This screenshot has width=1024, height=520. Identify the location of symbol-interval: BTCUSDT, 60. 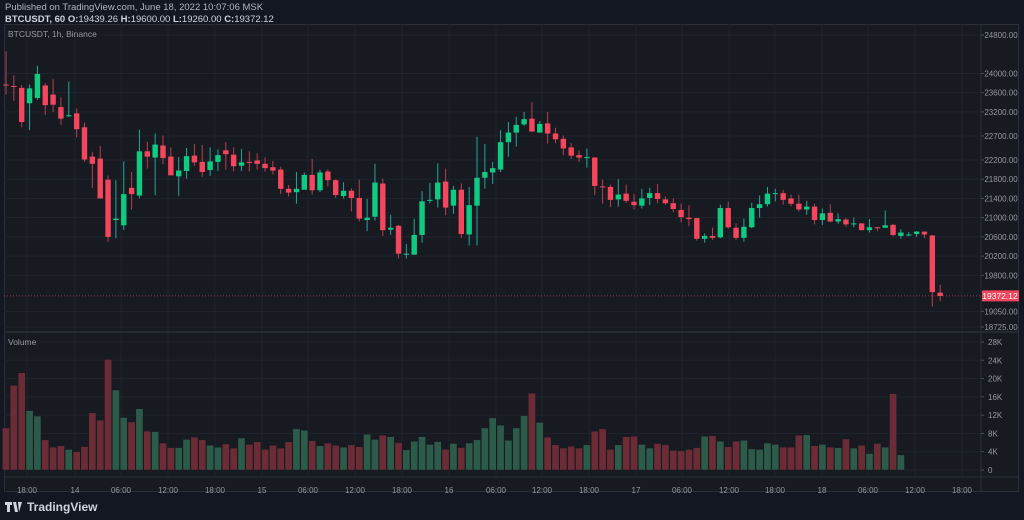
(35, 19).